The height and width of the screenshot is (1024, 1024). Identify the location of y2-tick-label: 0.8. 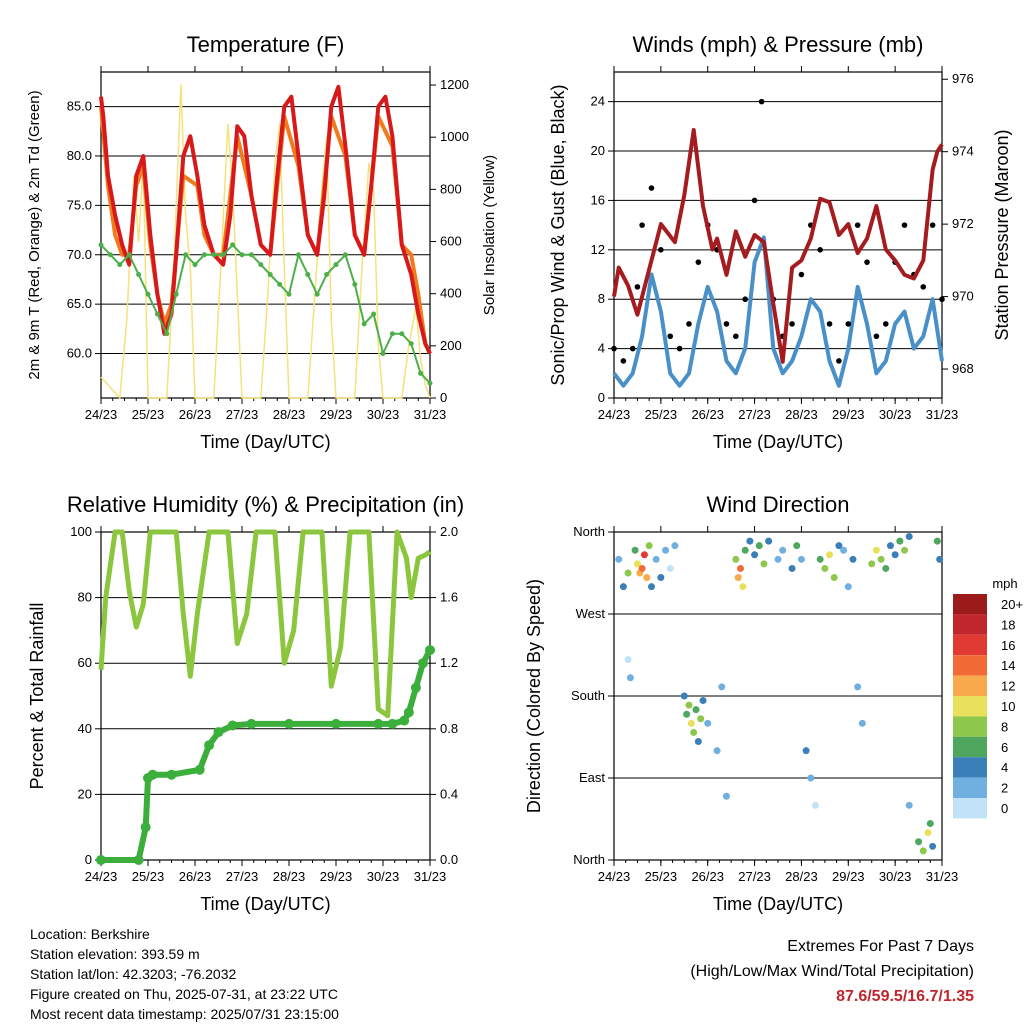
(449, 728).